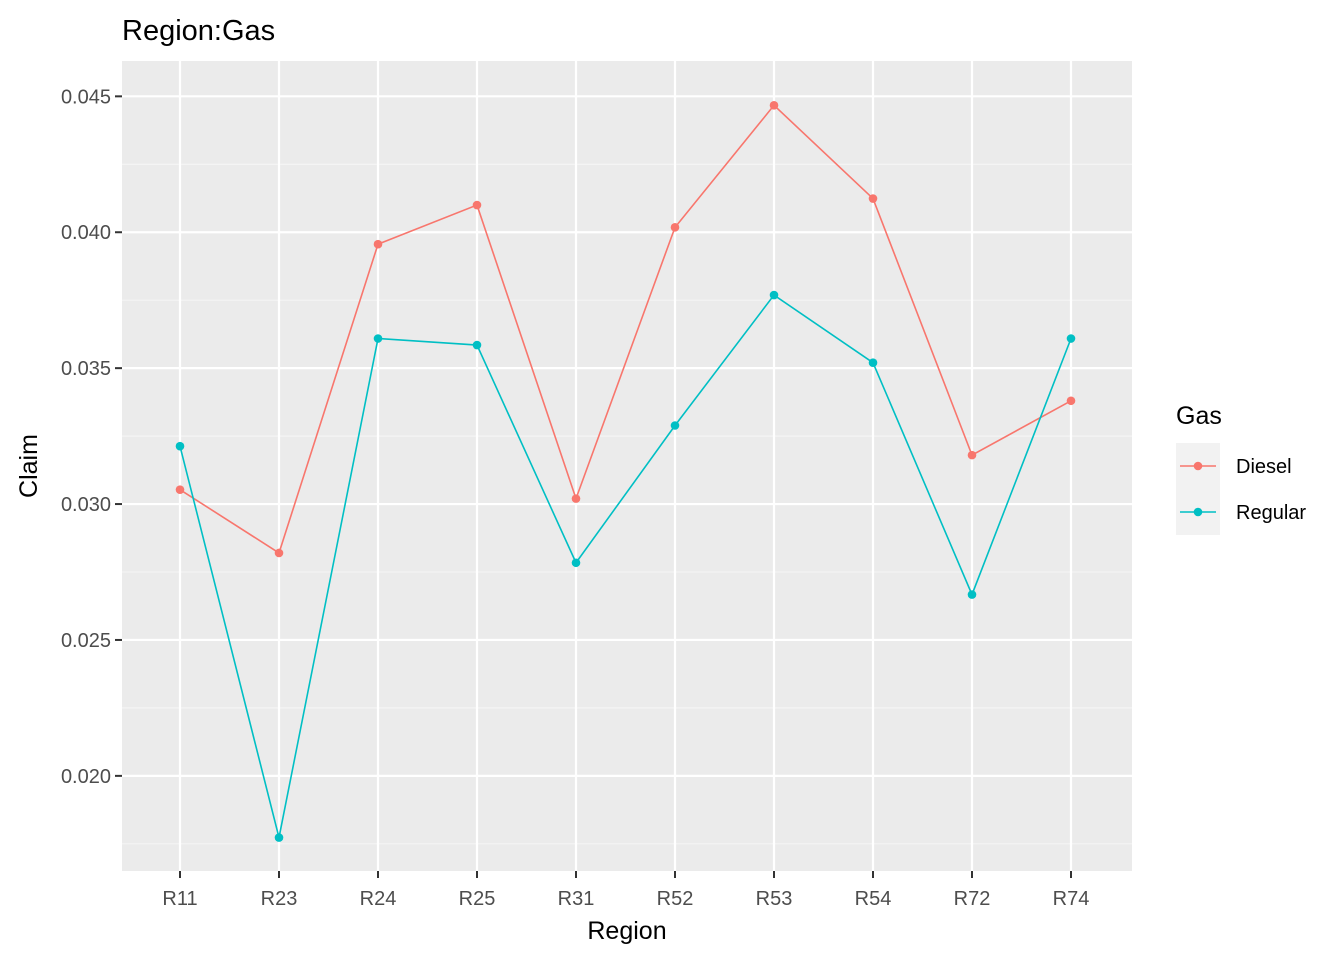  Describe the element at coordinates (626, 931) in the screenshot. I see `x-axis-title: Region` at that location.